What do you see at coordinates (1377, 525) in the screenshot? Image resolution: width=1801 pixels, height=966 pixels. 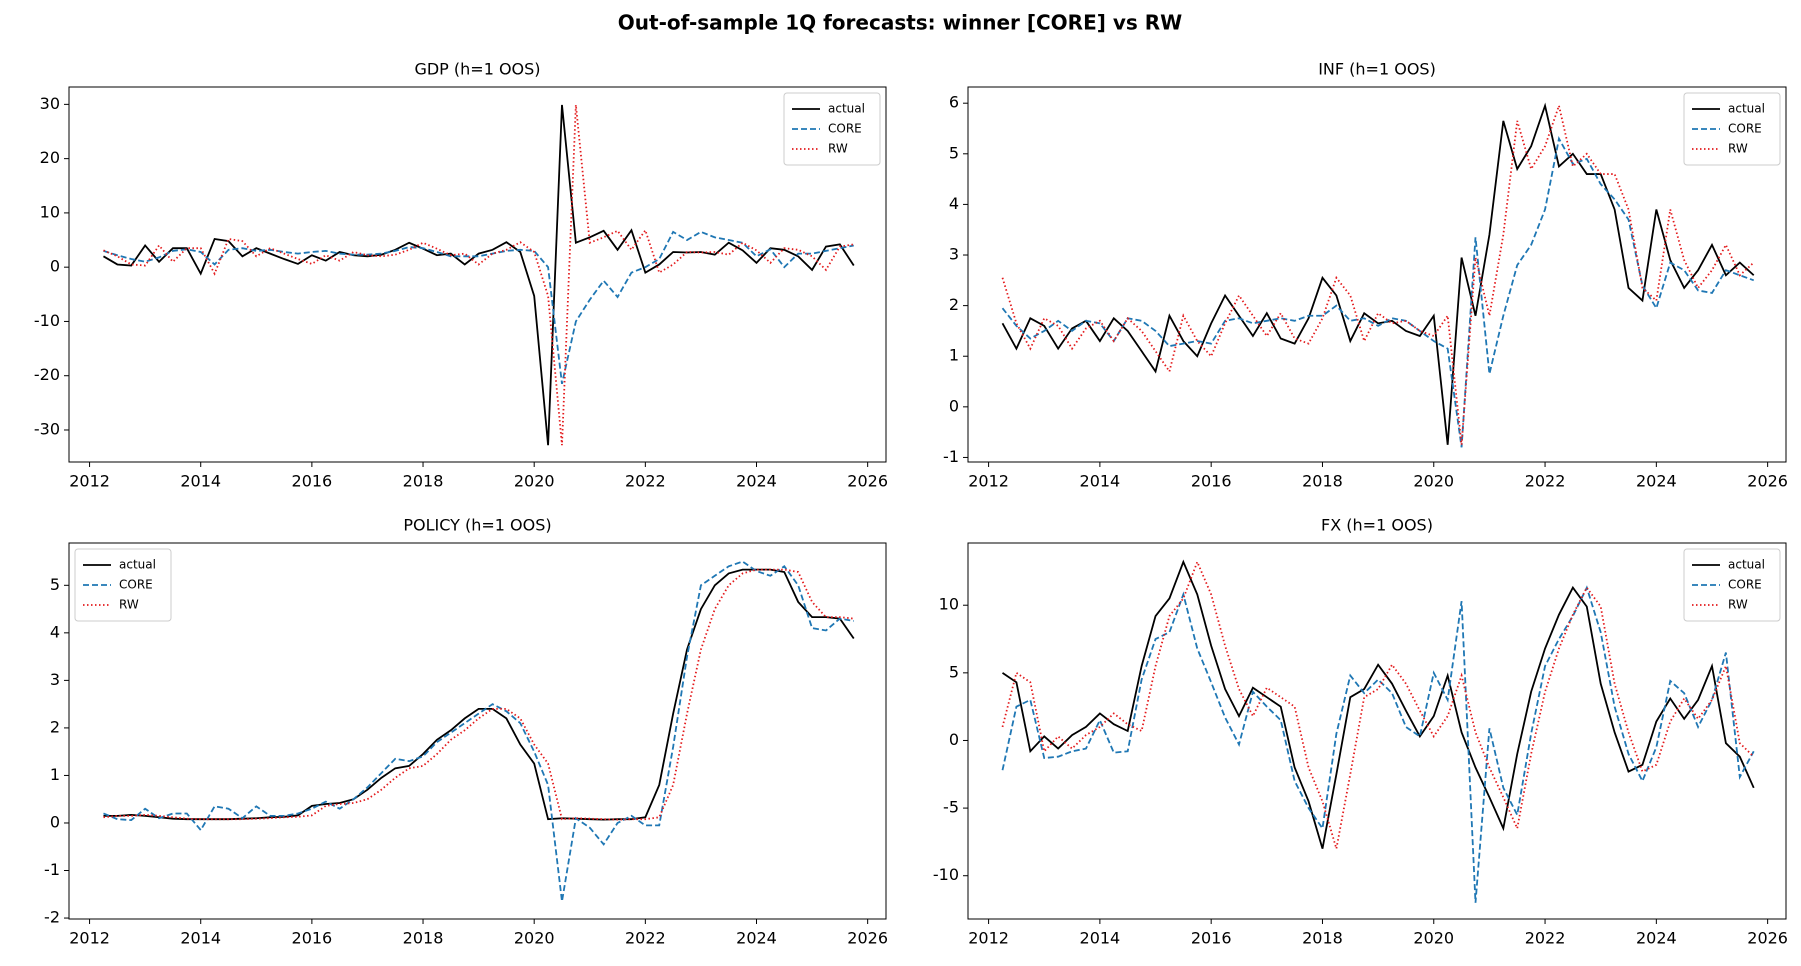 I see `subplot-title: FX (h=1 OOS)` at bounding box center [1377, 525].